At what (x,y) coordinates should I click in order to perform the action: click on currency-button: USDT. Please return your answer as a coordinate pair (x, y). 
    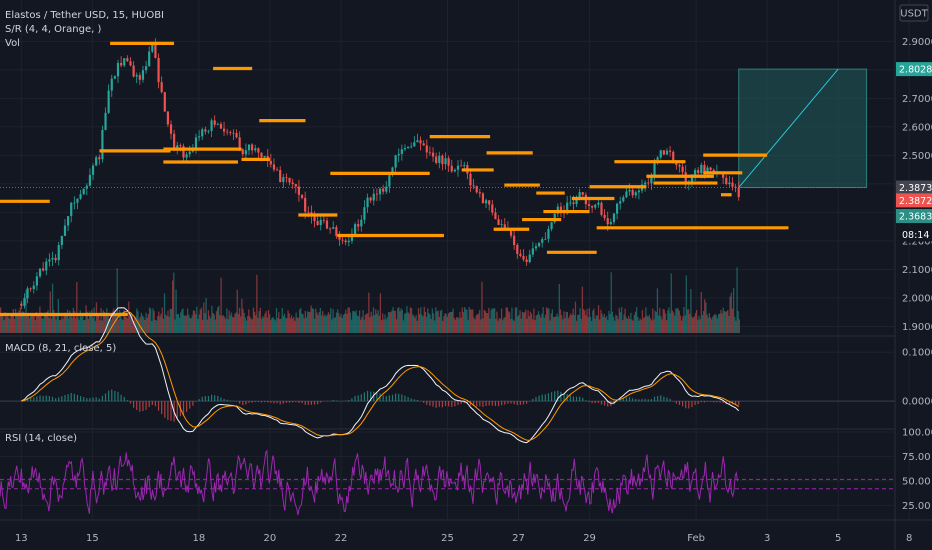
    Looking at the image, I should click on (914, 13).